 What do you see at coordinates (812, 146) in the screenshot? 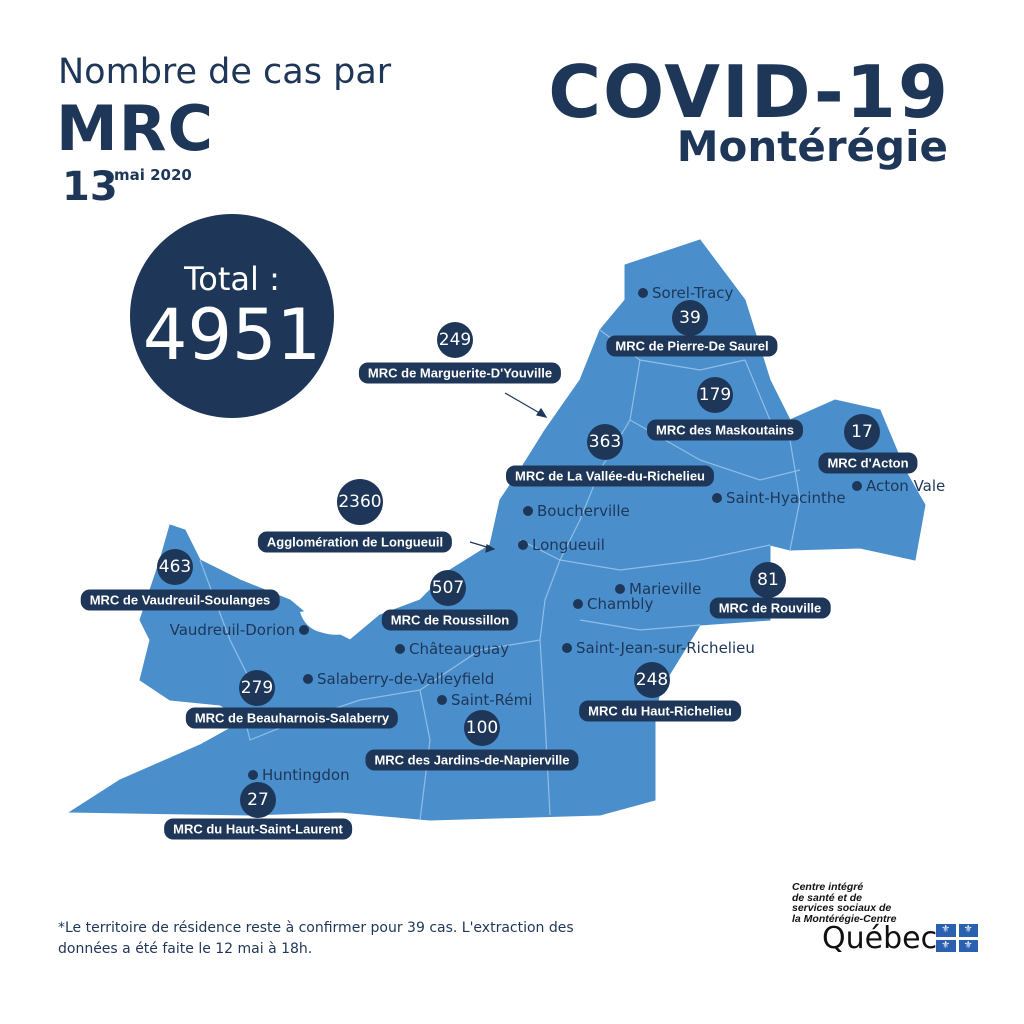
I see `region-title: Montérégie` at bounding box center [812, 146].